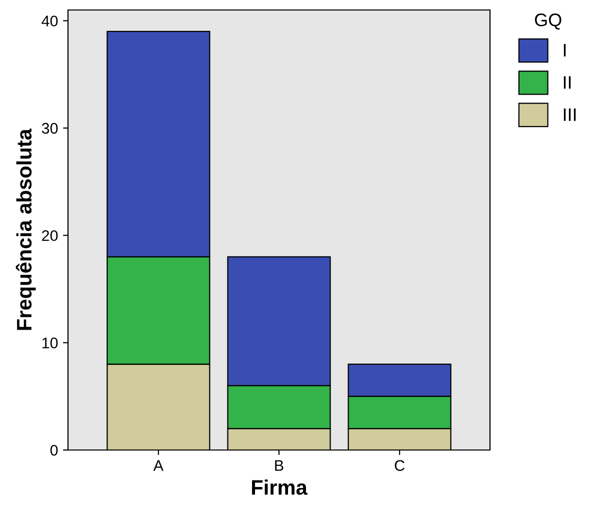 The image size is (593, 512). Describe the element at coordinates (570, 114) in the screenshot. I see `legend-label: III` at that location.